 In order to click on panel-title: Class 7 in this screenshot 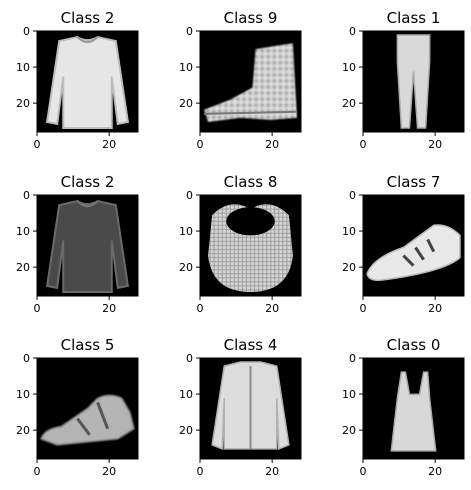, I will do `click(414, 182)`.